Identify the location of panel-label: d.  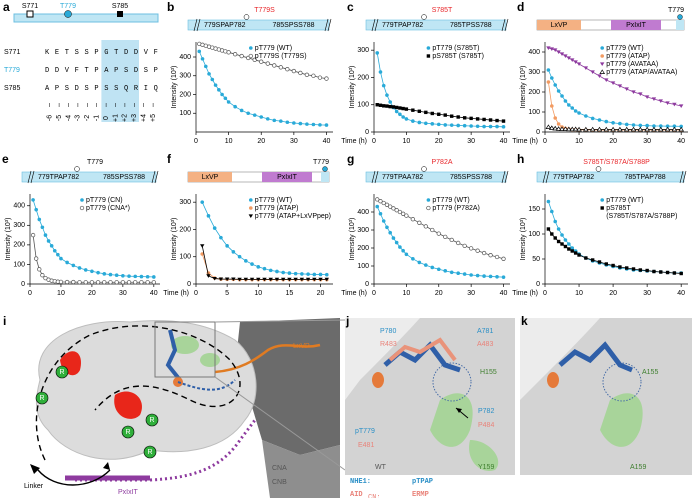
(520, 7).